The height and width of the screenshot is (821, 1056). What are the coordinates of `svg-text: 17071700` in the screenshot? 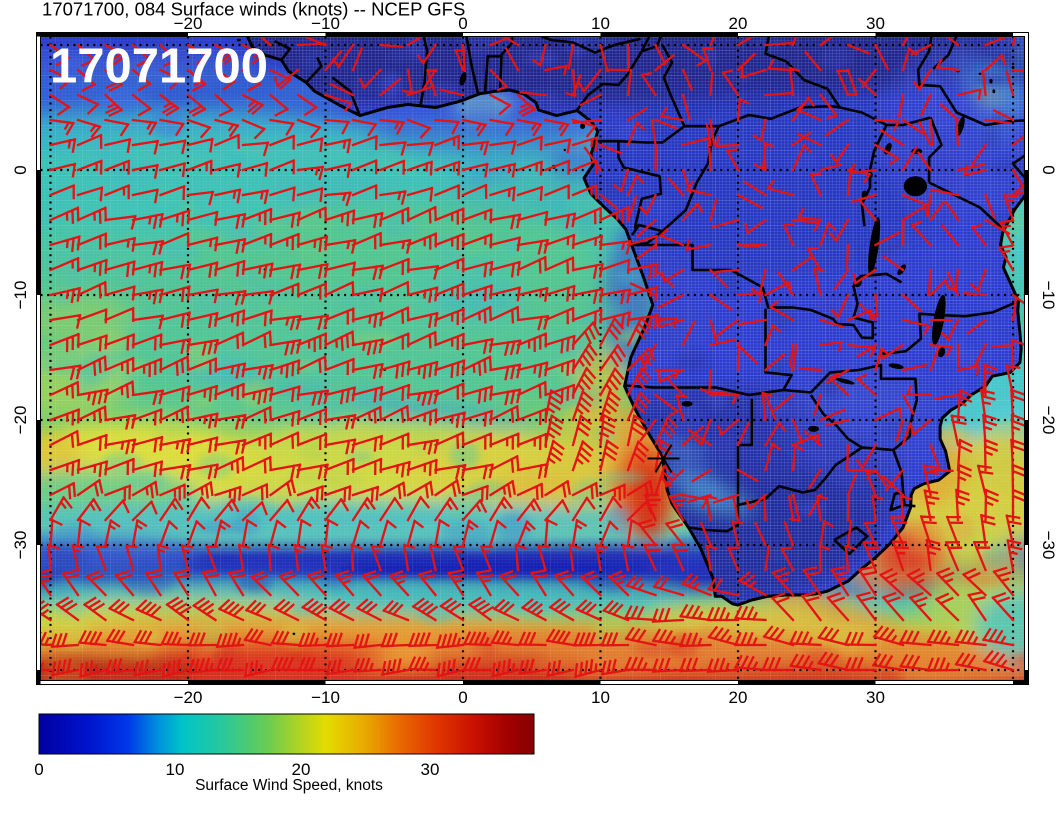 It's located at (159, 67).